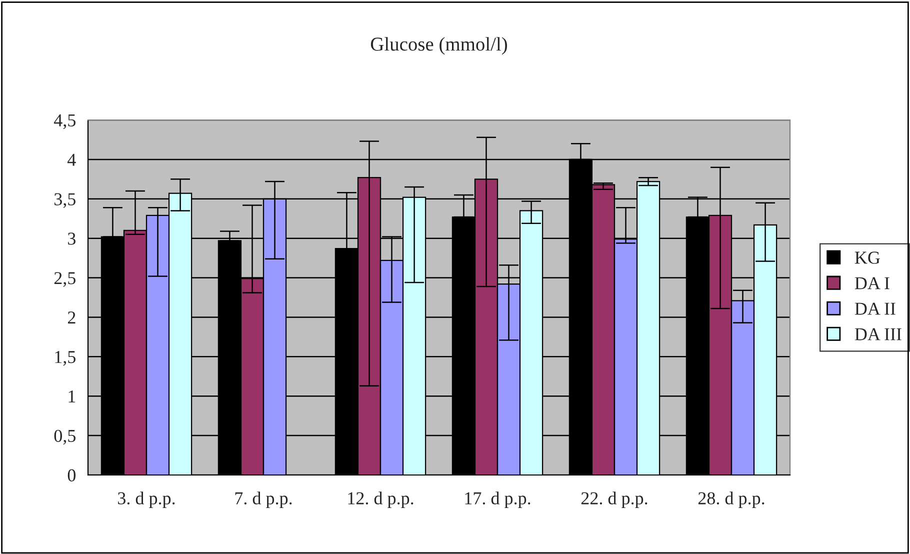  I want to click on legend-label: DA III, so click(878, 334).